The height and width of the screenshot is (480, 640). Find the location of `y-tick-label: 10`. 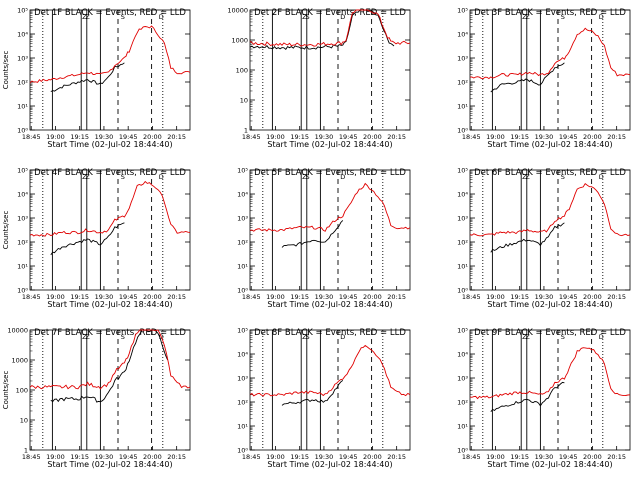

y-tick-label: 10 is located at coordinates (244, 101).